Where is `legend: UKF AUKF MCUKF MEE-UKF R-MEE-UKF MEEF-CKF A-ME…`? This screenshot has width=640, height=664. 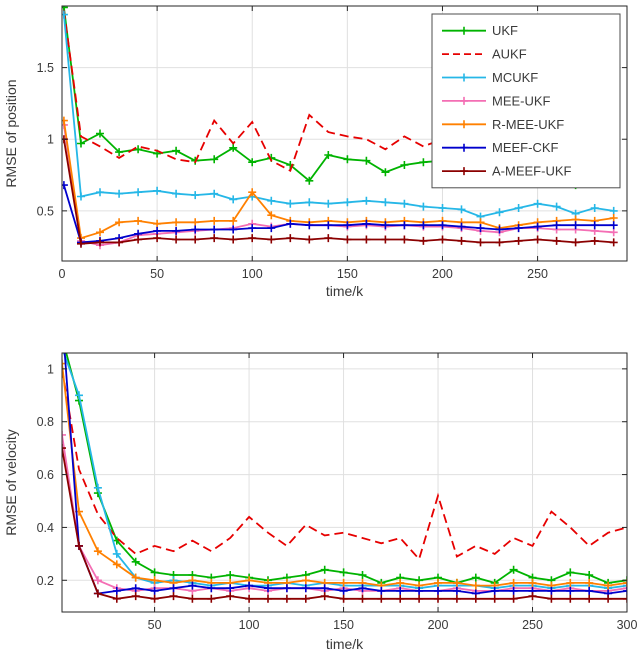
legend: UKF AUKF MCUKF MEE-UKF R-MEE-UKF MEEF-CKF A-ME… is located at coordinates (526, 101).